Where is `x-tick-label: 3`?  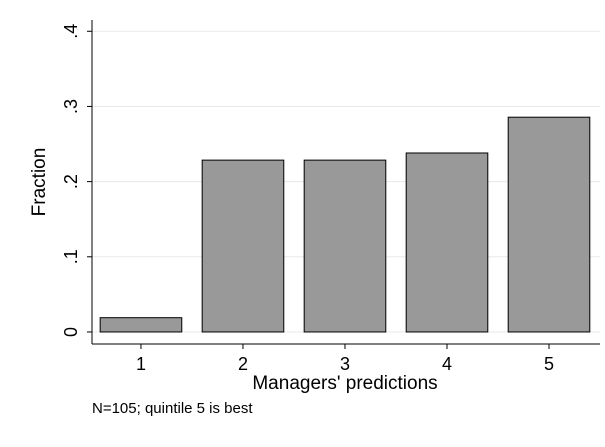
x-tick-label: 3 is located at coordinates (345, 364).